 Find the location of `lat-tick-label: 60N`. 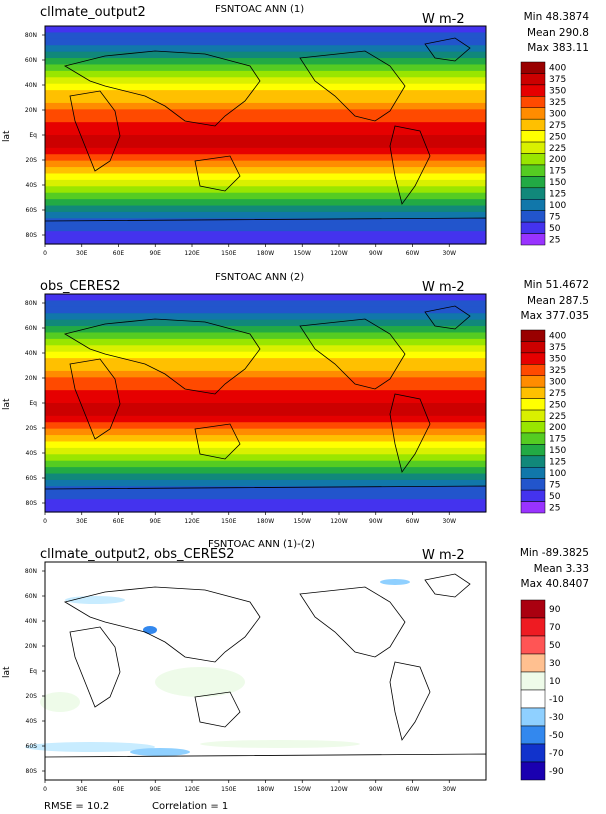

lat-tick-label: 60N is located at coordinates (31, 596).